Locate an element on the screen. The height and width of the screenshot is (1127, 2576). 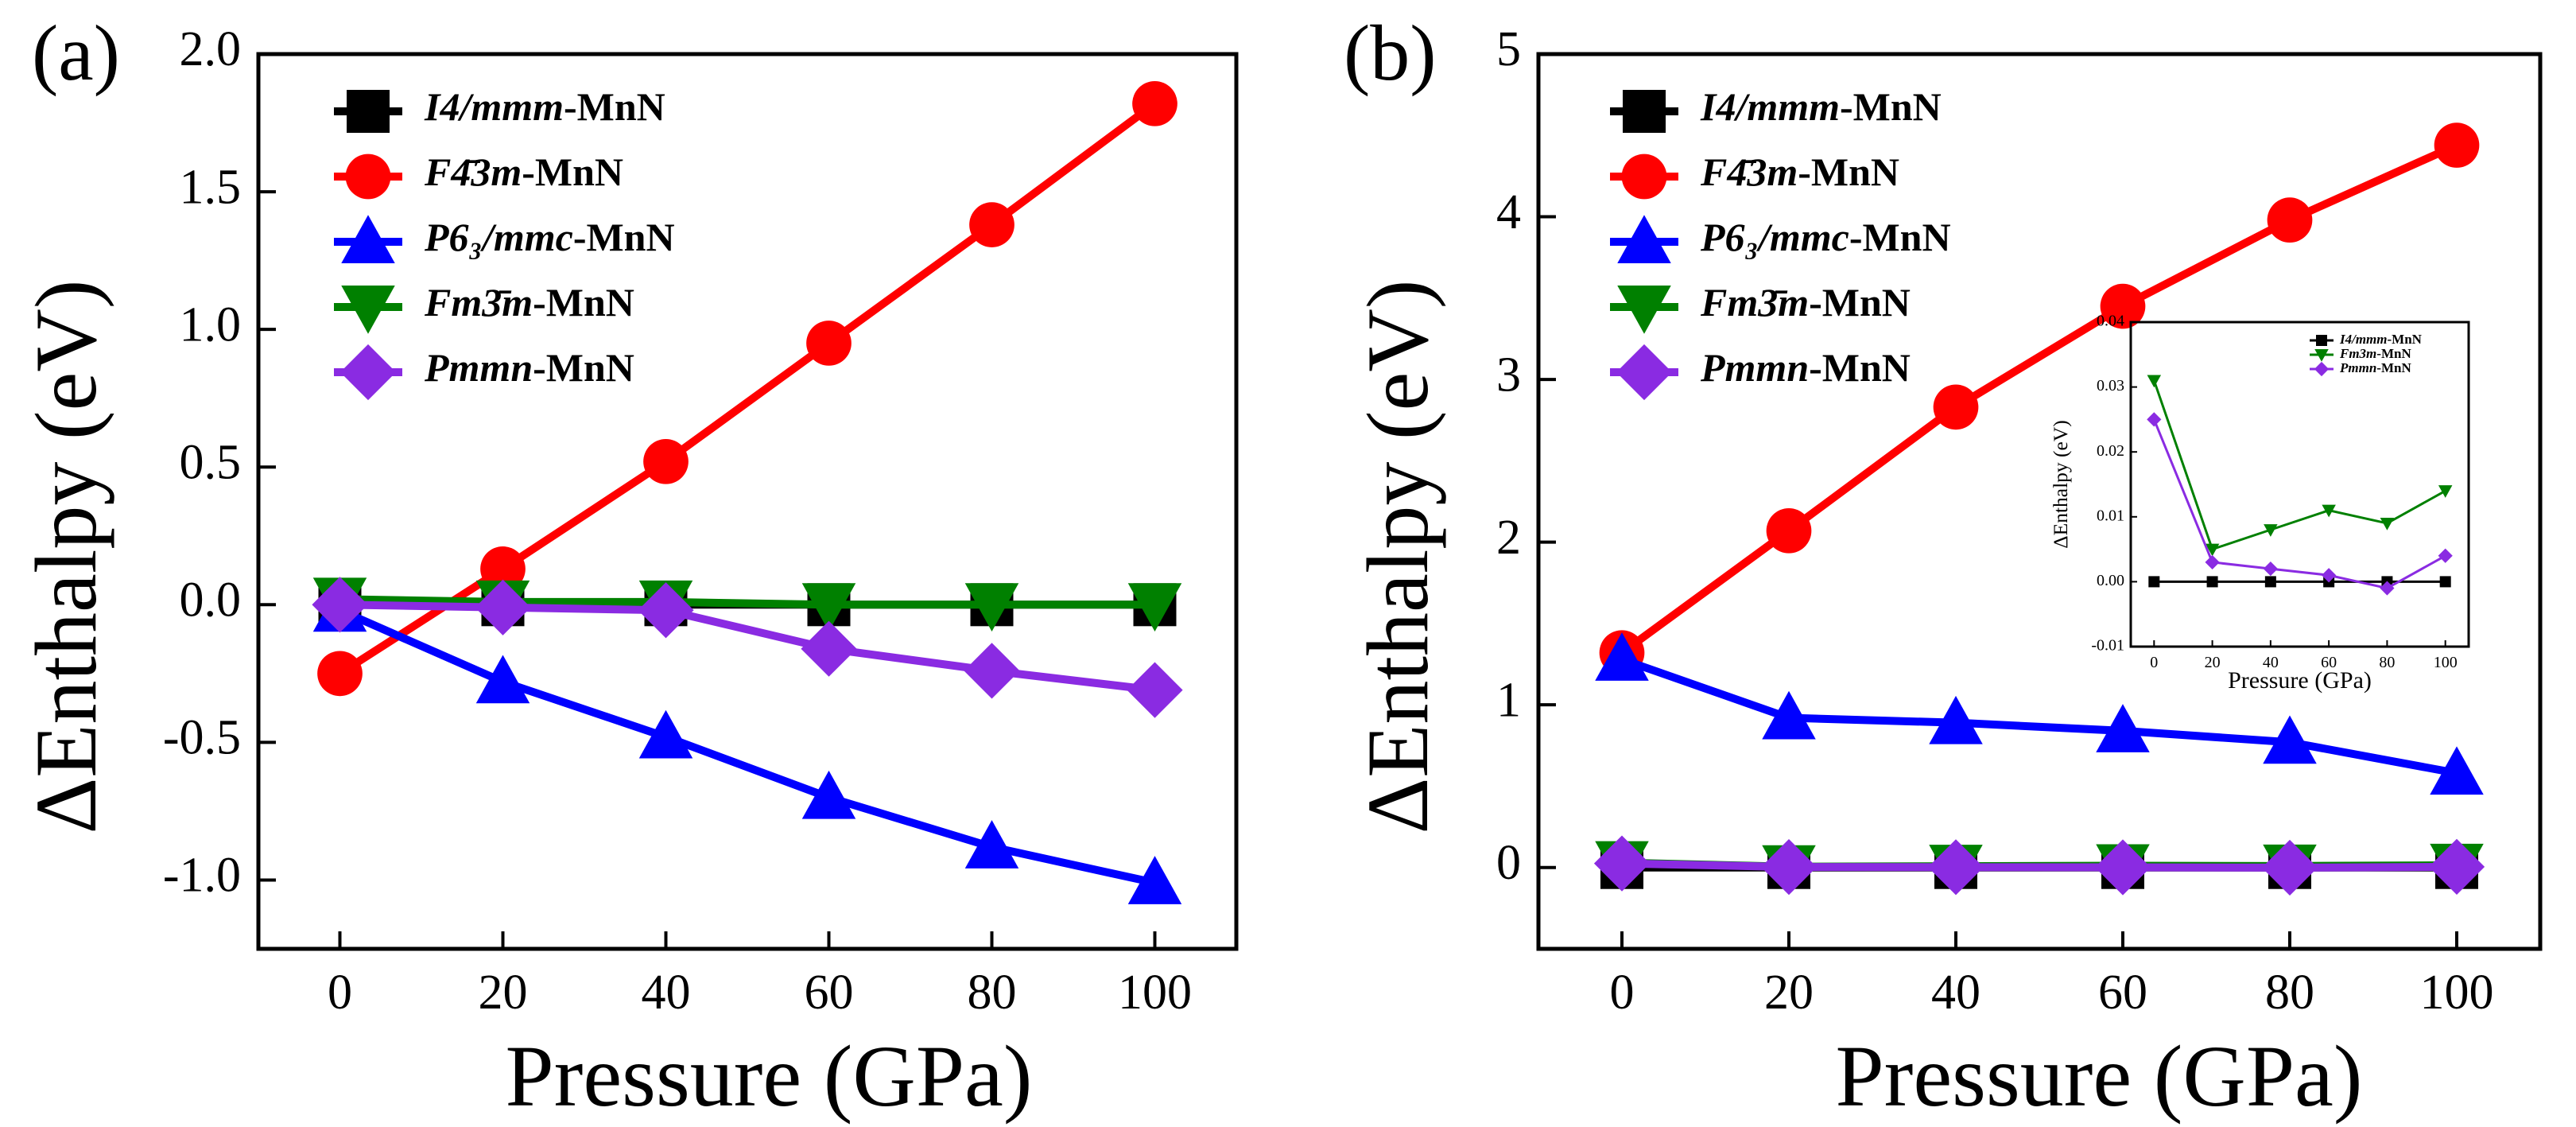
inset-y-axis-title: ΔEnthalpy (eV) is located at coordinates (2060, 485).